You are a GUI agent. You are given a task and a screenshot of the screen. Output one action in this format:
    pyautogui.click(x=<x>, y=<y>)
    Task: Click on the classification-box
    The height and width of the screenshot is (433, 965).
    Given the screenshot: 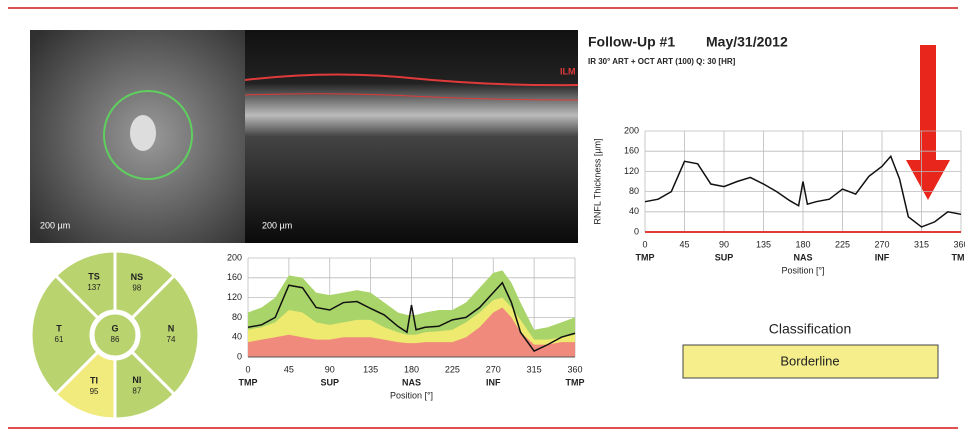 What is the action you would take?
    pyautogui.click(x=810, y=361)
    